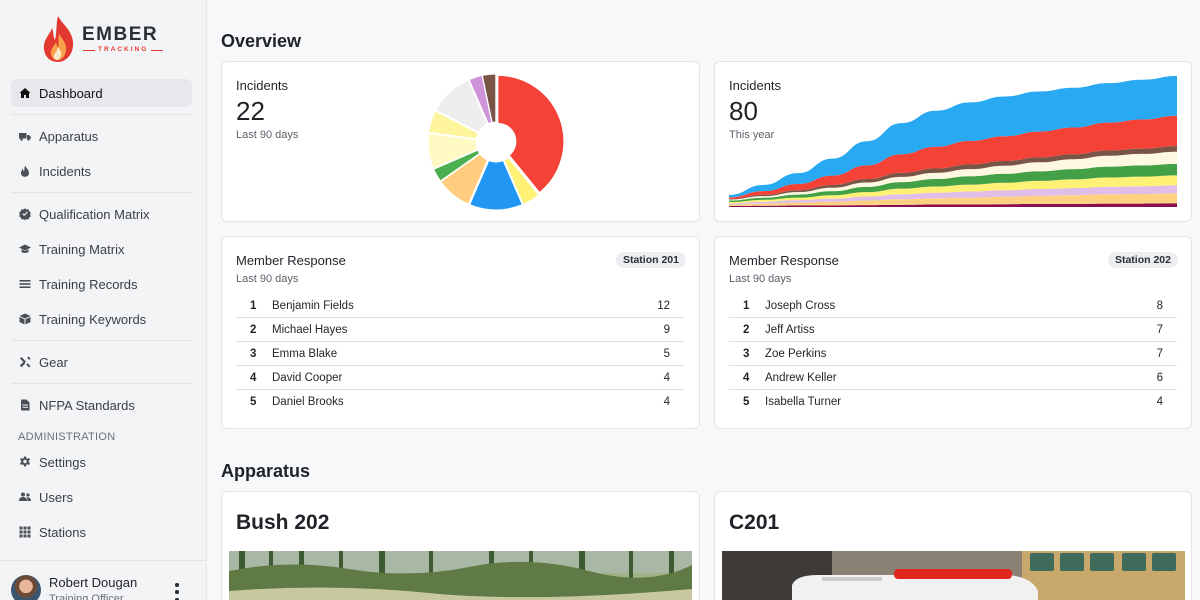 The image size is (1200, 600). I want to click on list-item: 1 Joseph Cross 8, so click(953, 306).